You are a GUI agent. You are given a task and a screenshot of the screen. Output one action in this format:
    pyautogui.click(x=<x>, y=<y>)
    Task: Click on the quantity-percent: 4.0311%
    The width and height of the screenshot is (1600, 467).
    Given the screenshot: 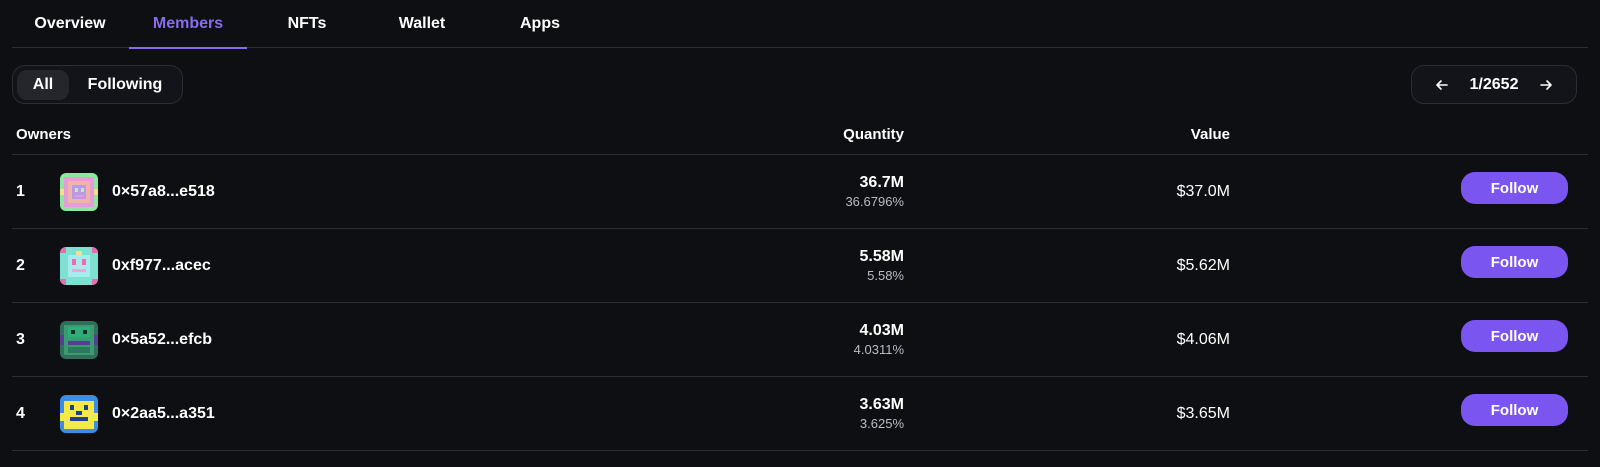 What is the action you would take?
    pyautogui.click(x=878, y=349)
    